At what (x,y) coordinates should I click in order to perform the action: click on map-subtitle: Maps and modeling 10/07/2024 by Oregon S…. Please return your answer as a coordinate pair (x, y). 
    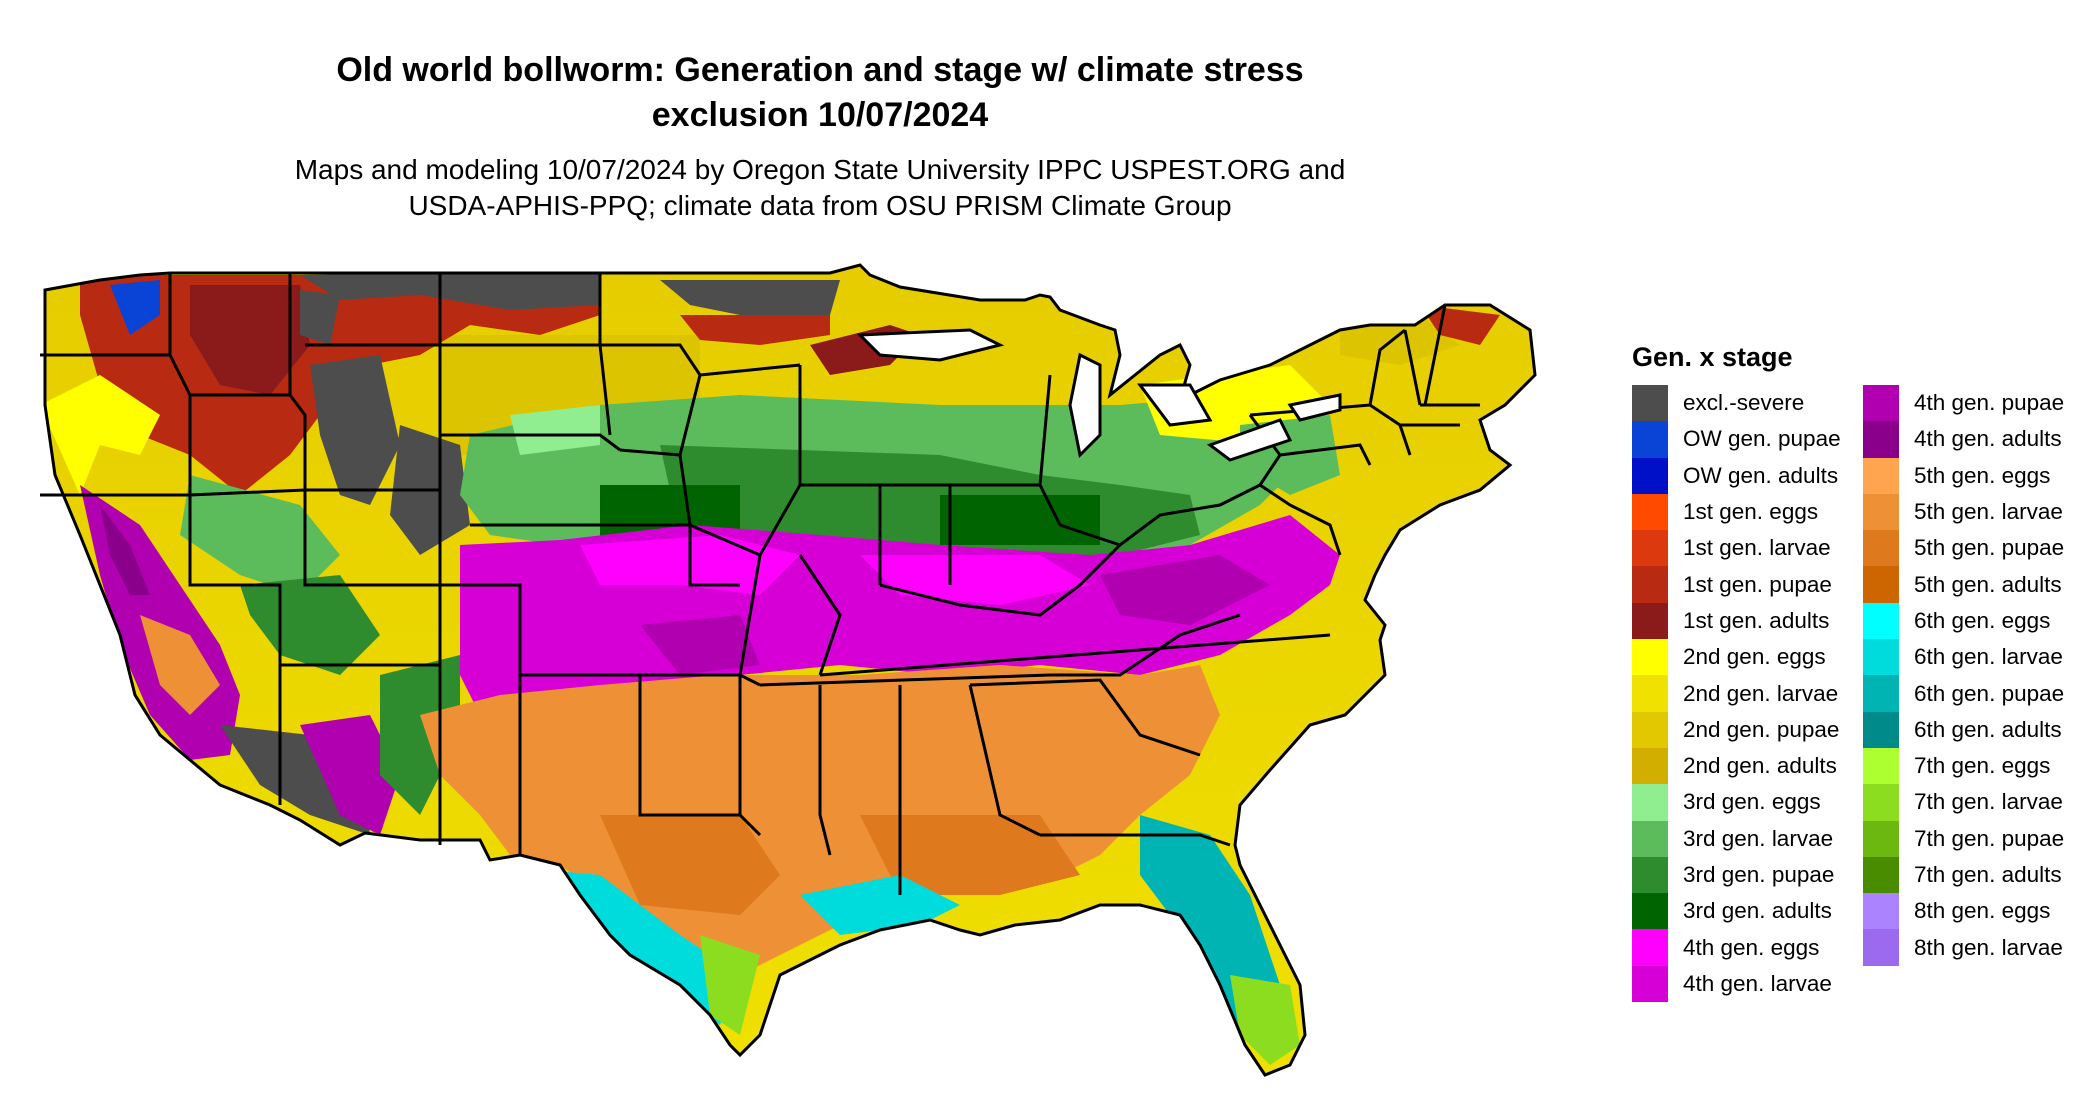
    Looking at the image, I should click on (820, 188).